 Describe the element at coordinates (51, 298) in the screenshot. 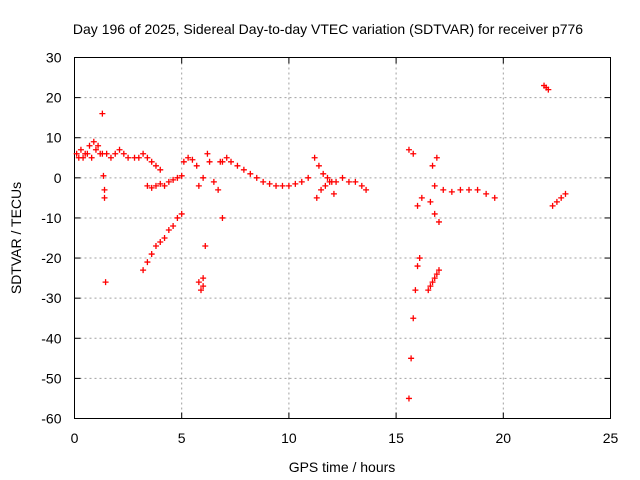

I see `y-tick-label: -30` at that location.